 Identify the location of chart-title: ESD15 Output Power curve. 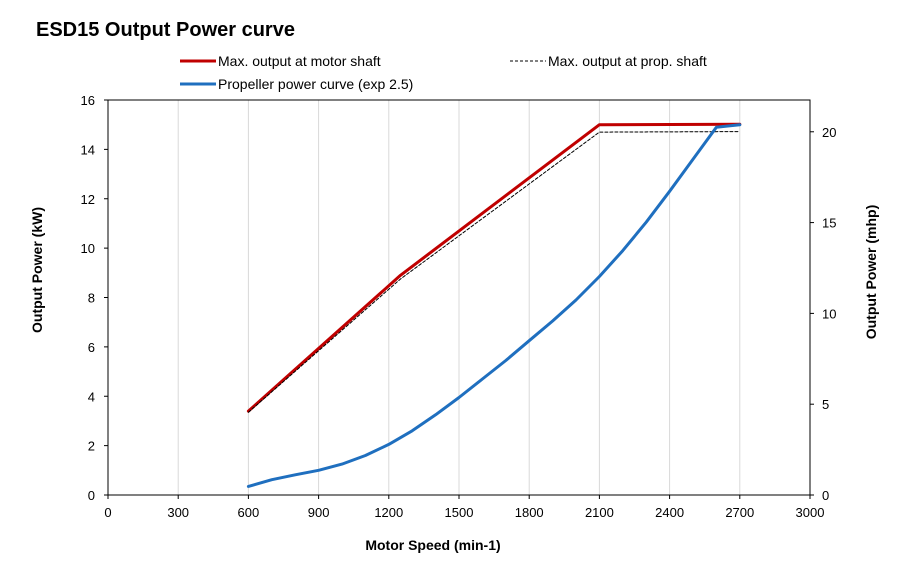
(165, 30).